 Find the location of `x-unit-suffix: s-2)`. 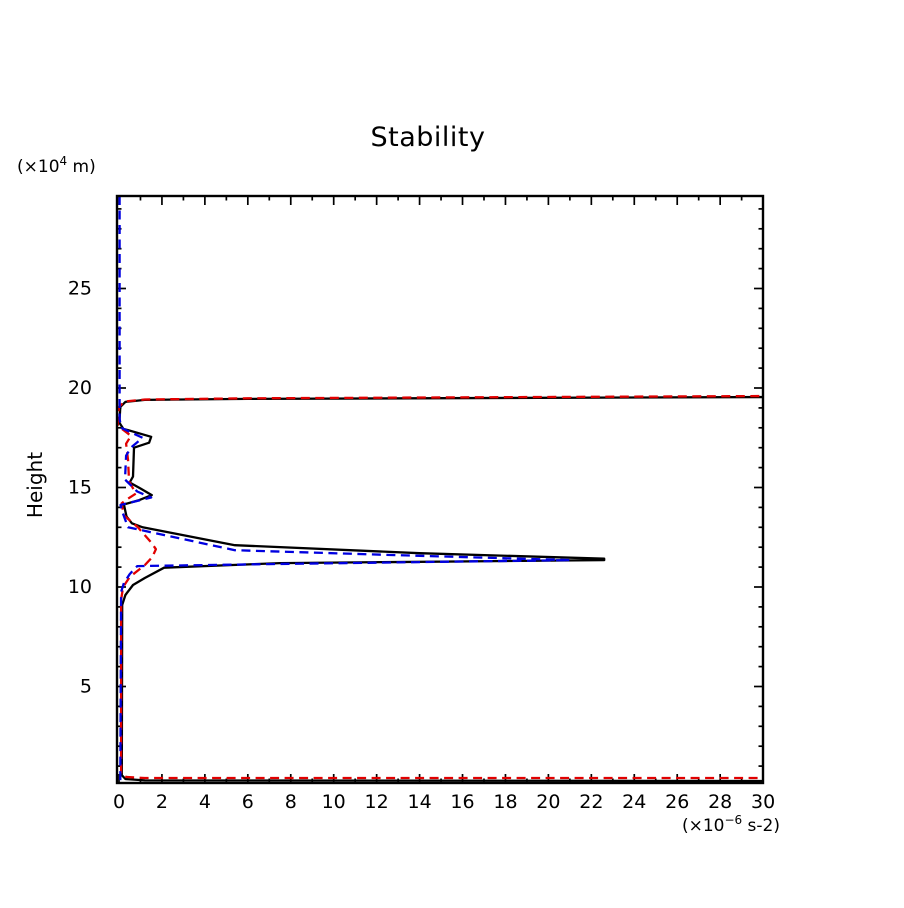

x-unit-suffix: s-2) is located at coordinates (761, 826).